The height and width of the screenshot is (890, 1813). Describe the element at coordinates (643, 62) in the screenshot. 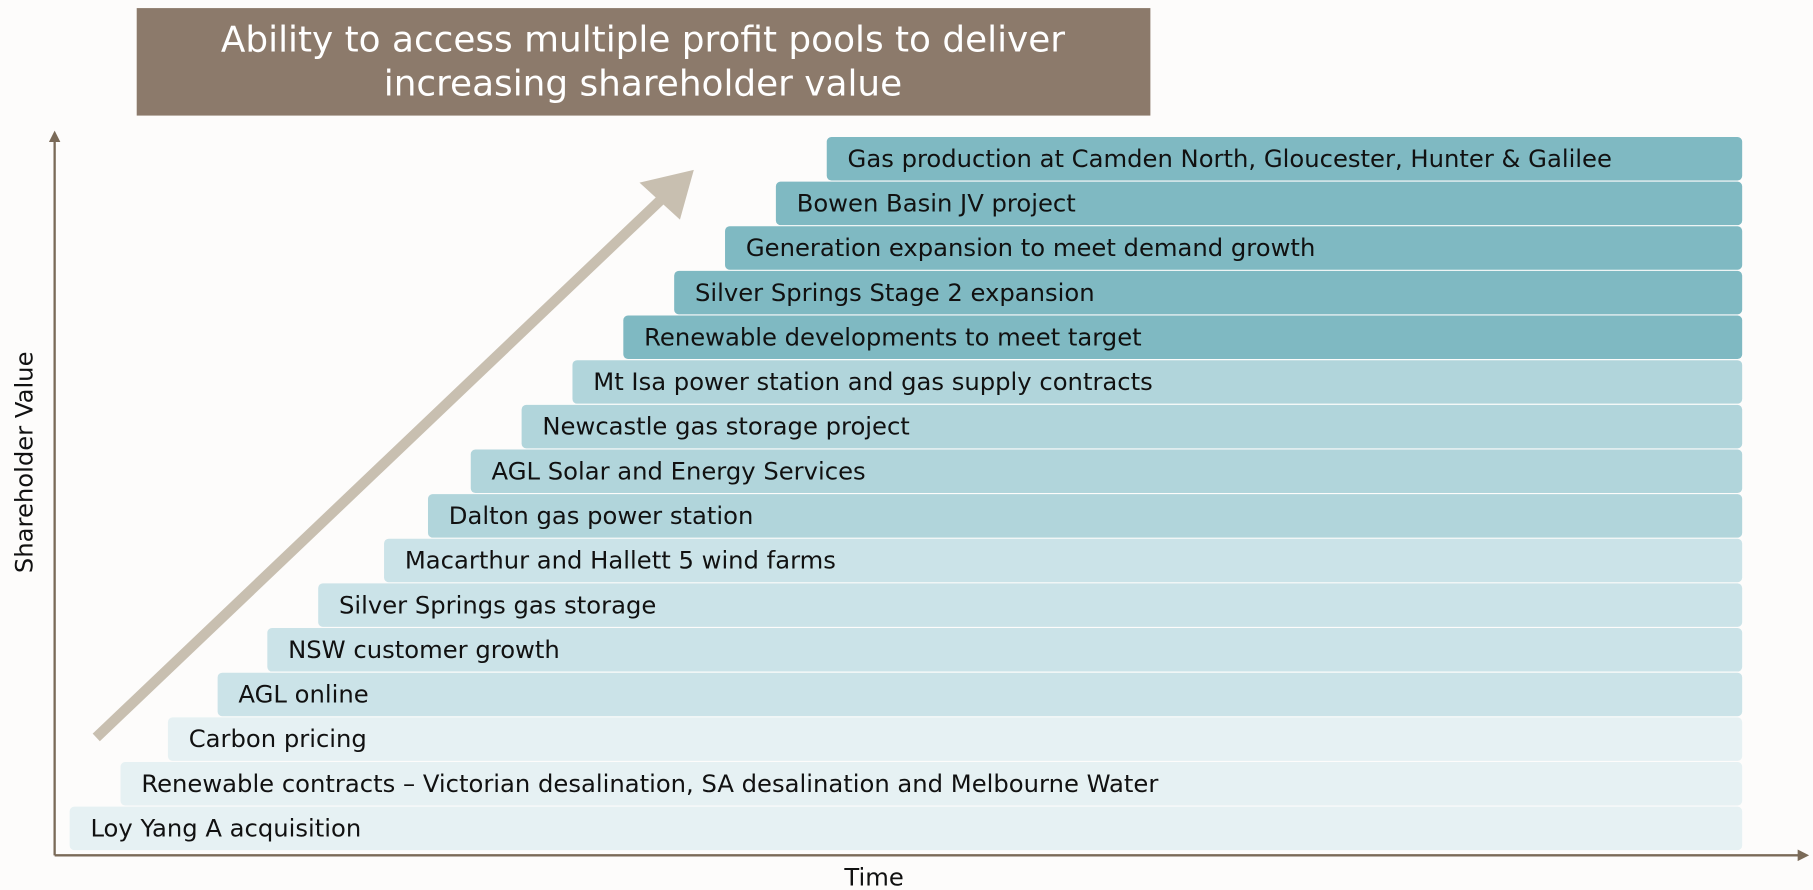

I see `title-box` at that location.